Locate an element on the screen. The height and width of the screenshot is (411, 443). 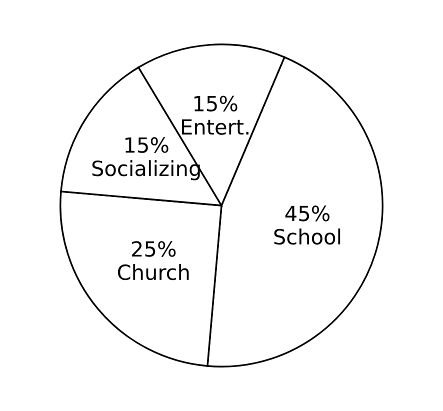
data-label: 25% is located at coordinates (154, 249).